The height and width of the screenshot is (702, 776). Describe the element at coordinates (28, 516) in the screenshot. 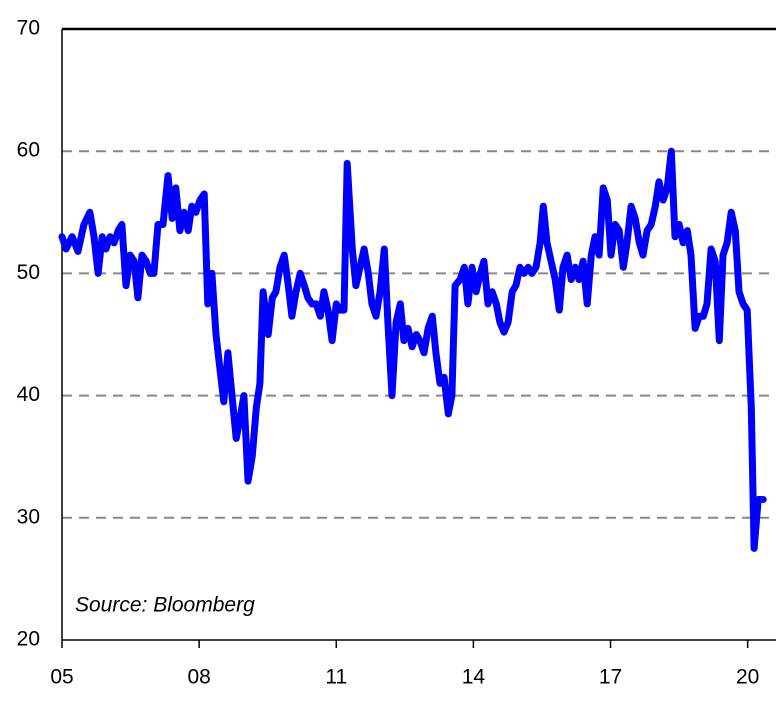

I see `y-tick-label: 30` at that location.